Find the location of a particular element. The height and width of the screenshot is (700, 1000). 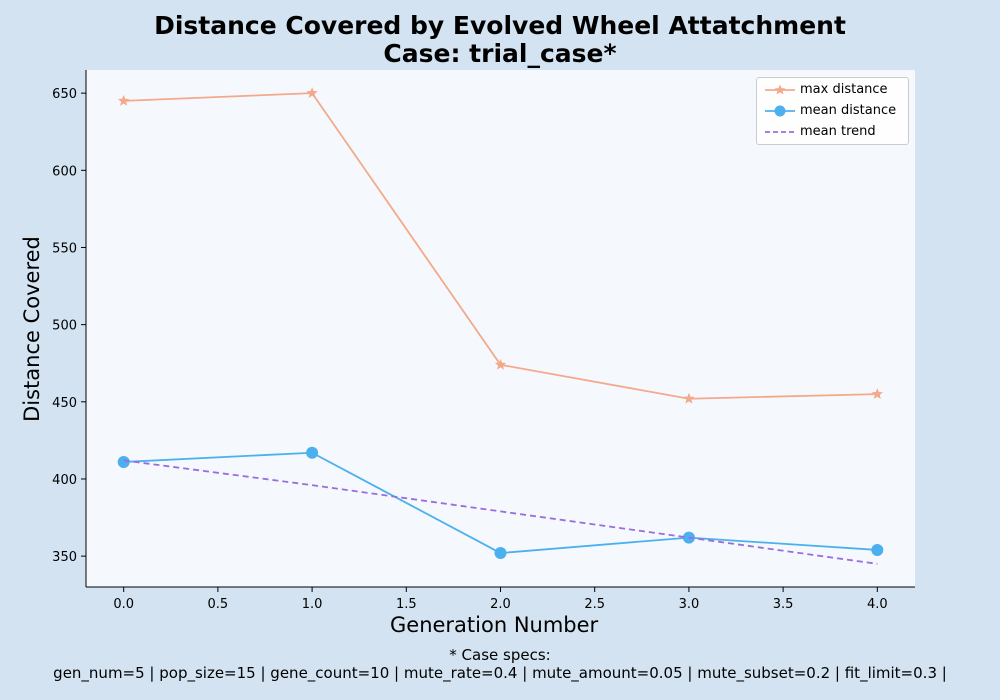

x-tick-label: 2.0 is located at coordinates (500, 604).